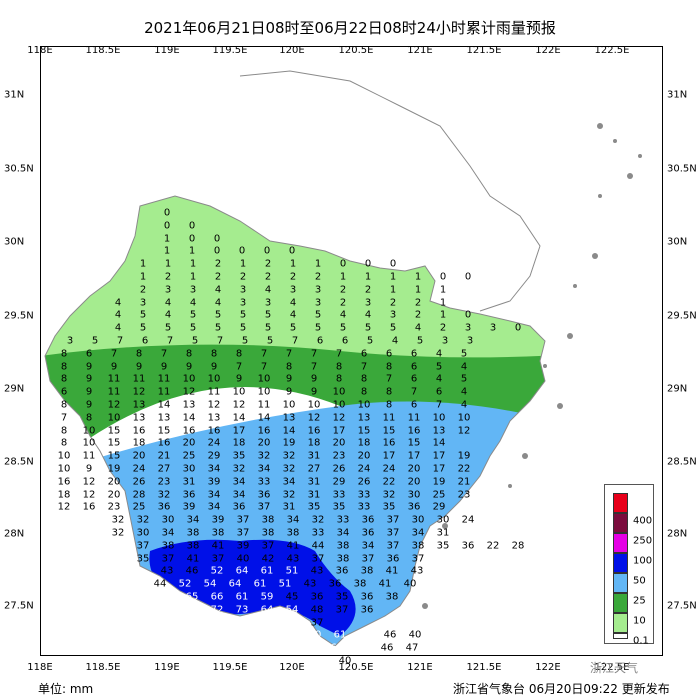  What do you see at coordinates (385, 584) in the screenshot?
I see `rainfall-value: 41` at bounding box center [385, 584].